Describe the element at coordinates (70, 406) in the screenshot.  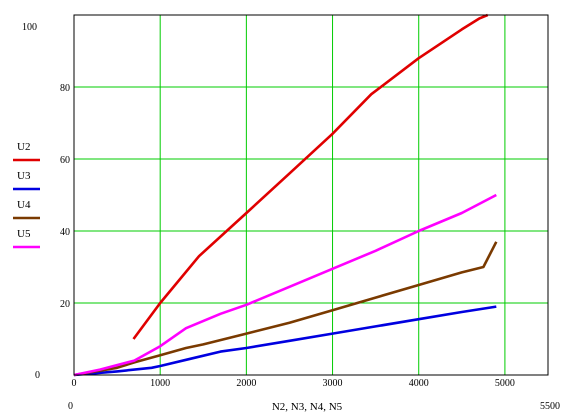
I see `x-min-label: 0` at that location.